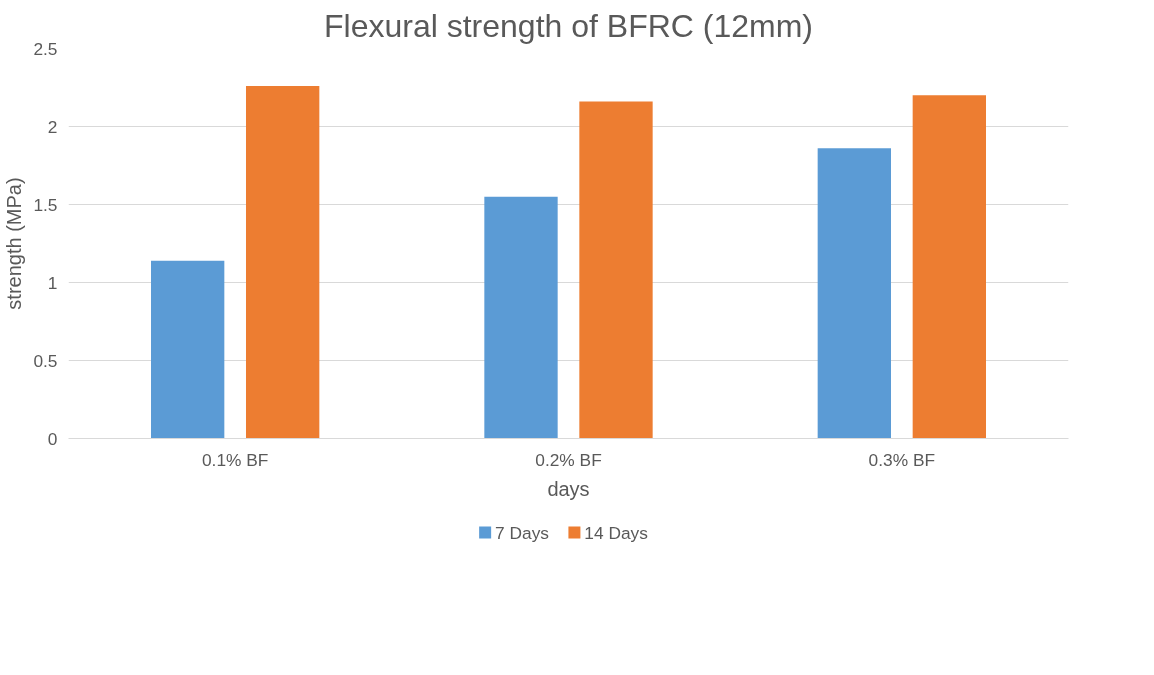  I want to click on legend-label: 7 Days, so click(522, 532).